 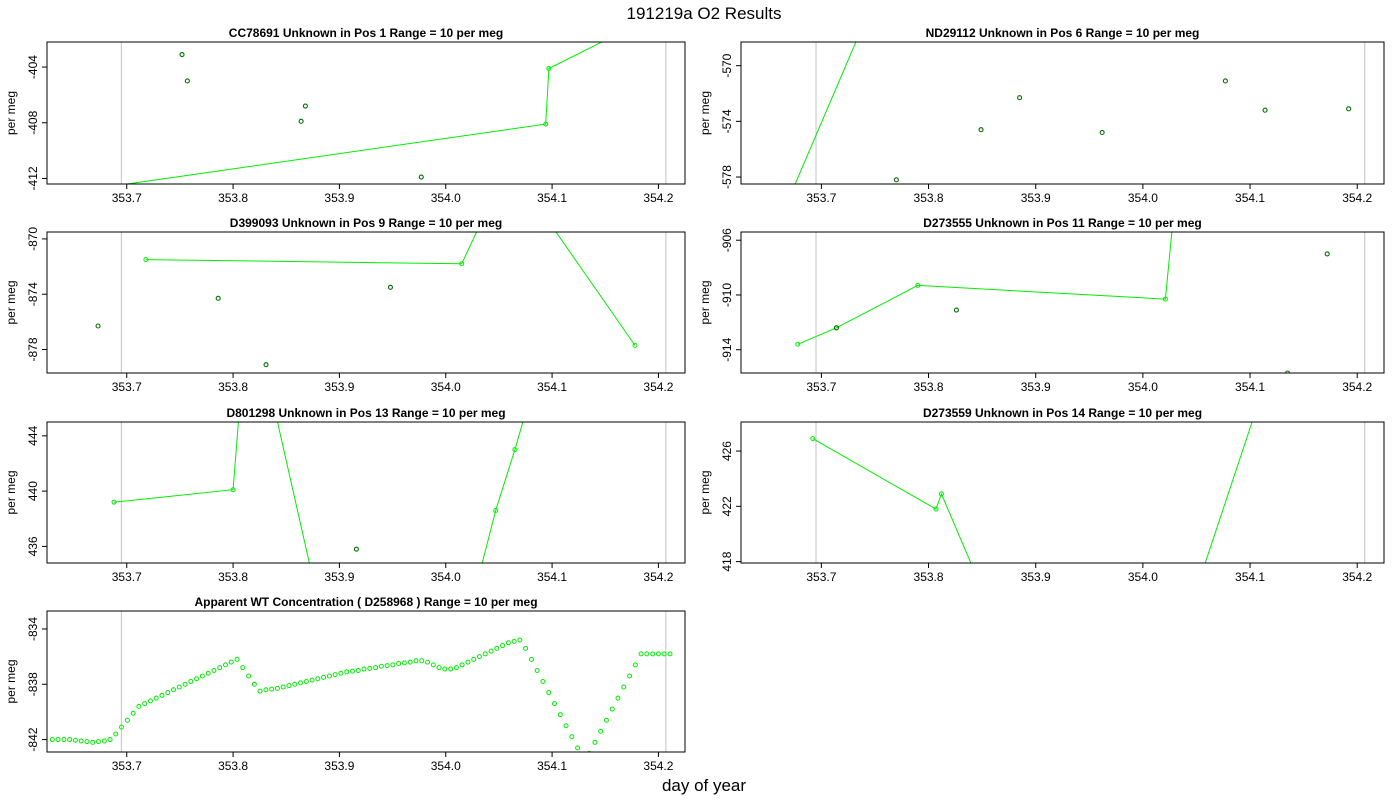 I want to click on figure-title: 191219a O2 Results, so click(x=704, y=13).